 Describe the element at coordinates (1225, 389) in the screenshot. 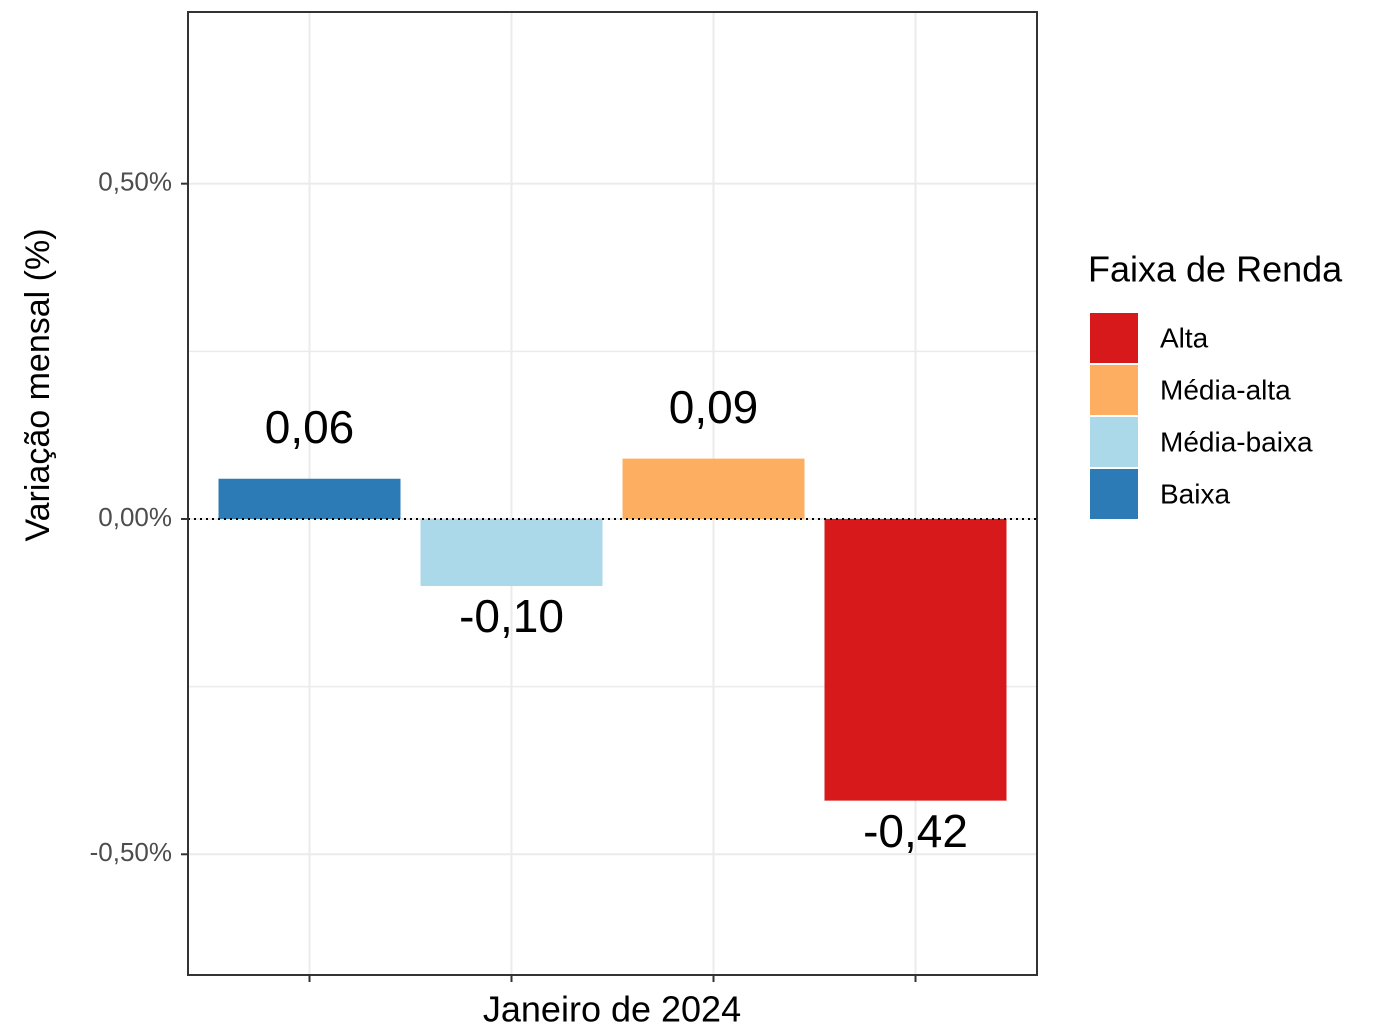

I see `legend-label: Média-alta` at that location.